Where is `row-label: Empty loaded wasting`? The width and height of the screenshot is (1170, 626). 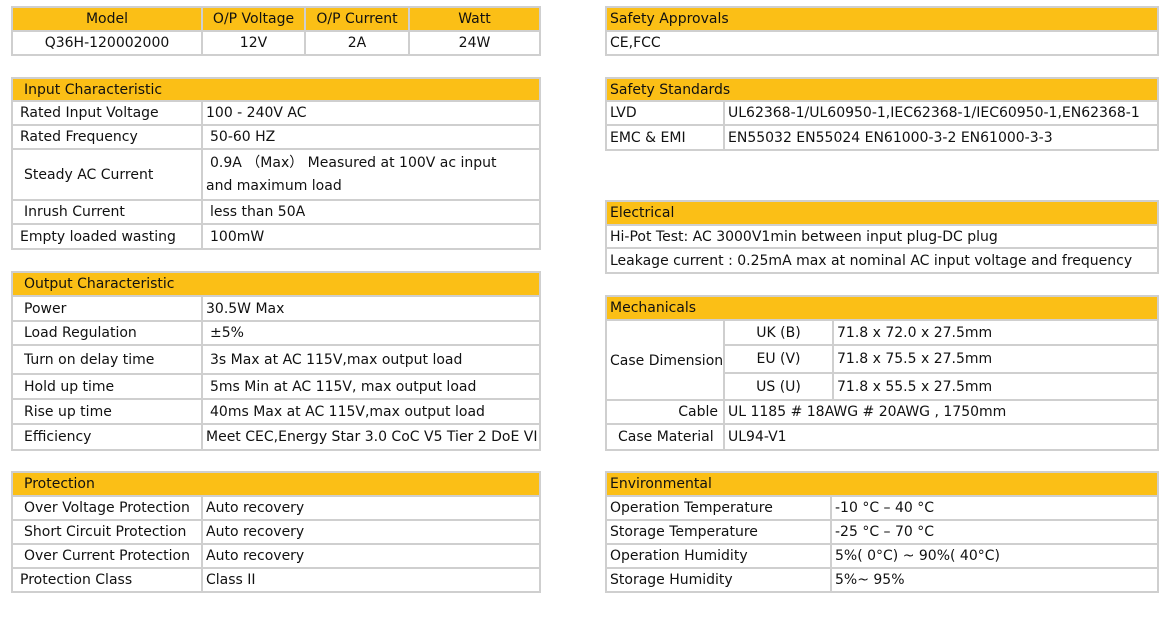 row-label: Empty loaded wasting is located at coordinates (98, 236).